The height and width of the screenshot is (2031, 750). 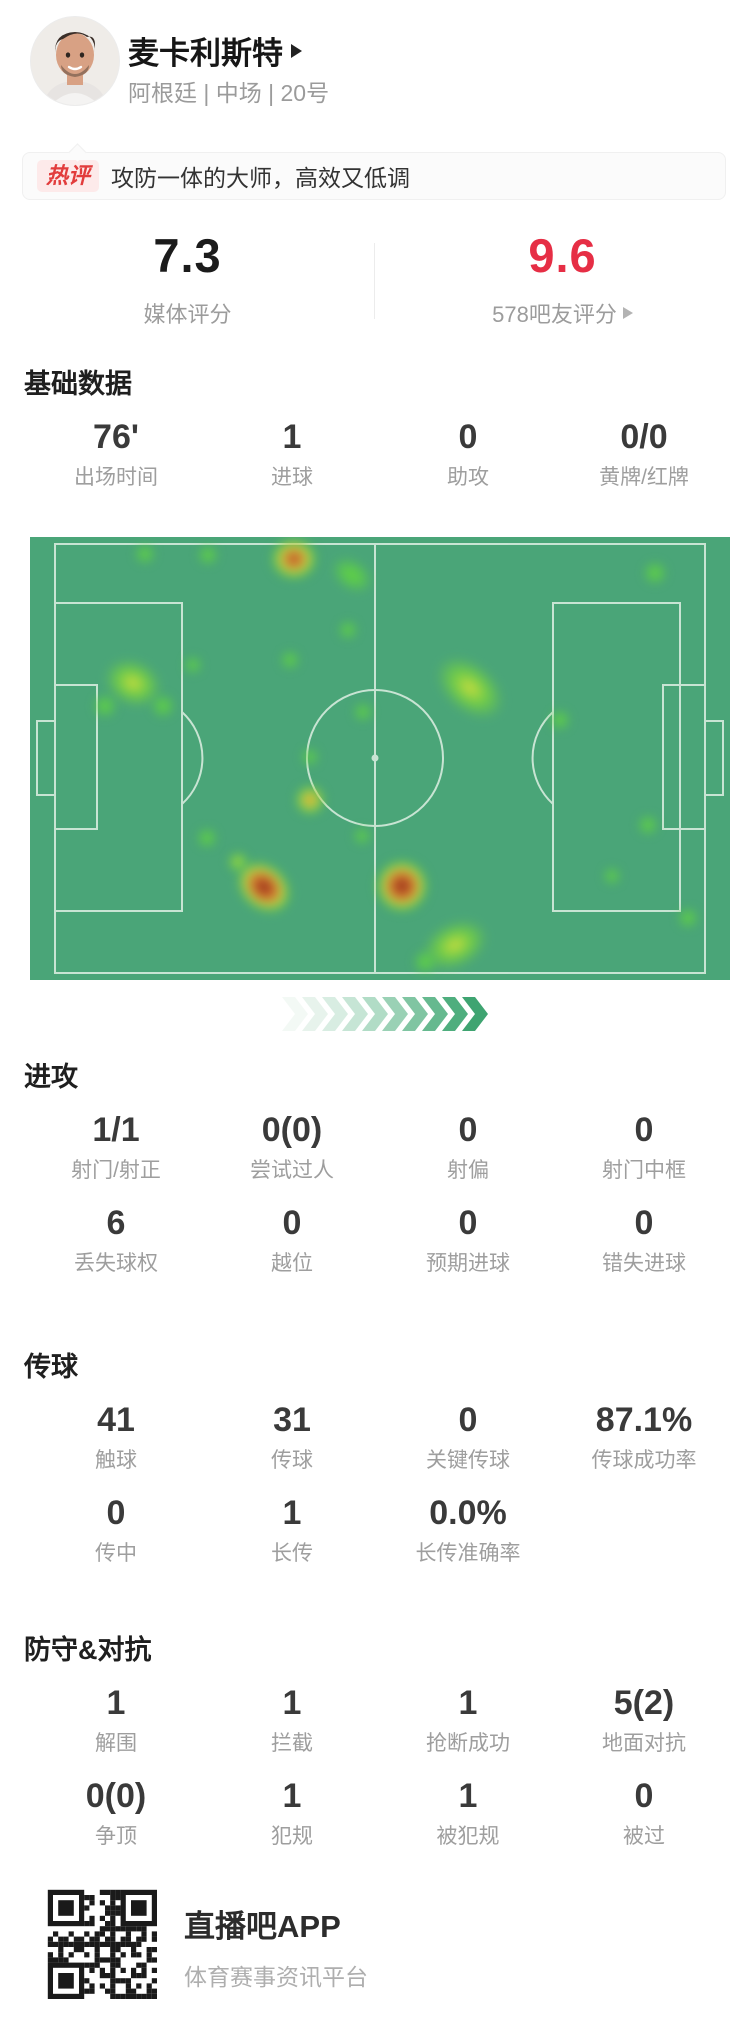 I want to click on stat-label: 拦截, so click(x=292, y=1743).